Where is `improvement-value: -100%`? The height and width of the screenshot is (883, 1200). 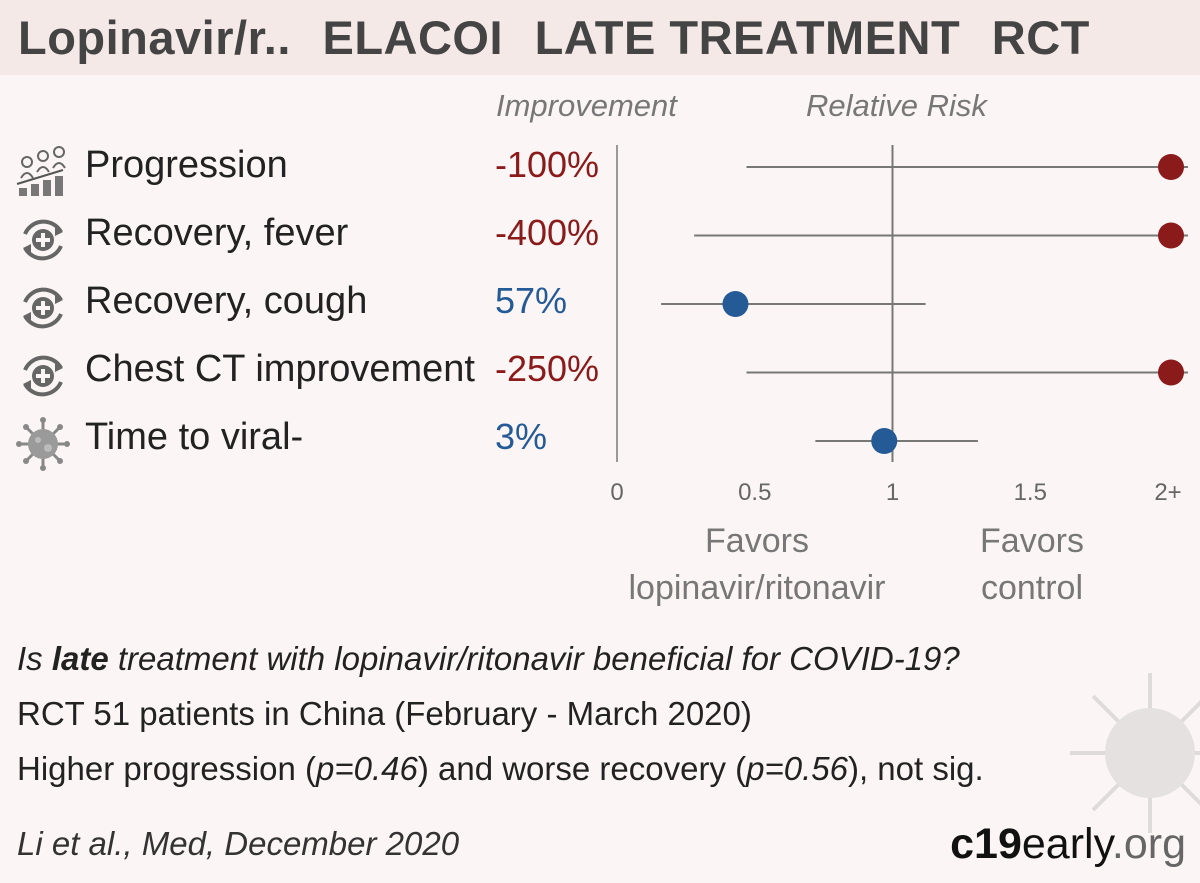
improvement-value: -100% is located at coordinates (547, 164).